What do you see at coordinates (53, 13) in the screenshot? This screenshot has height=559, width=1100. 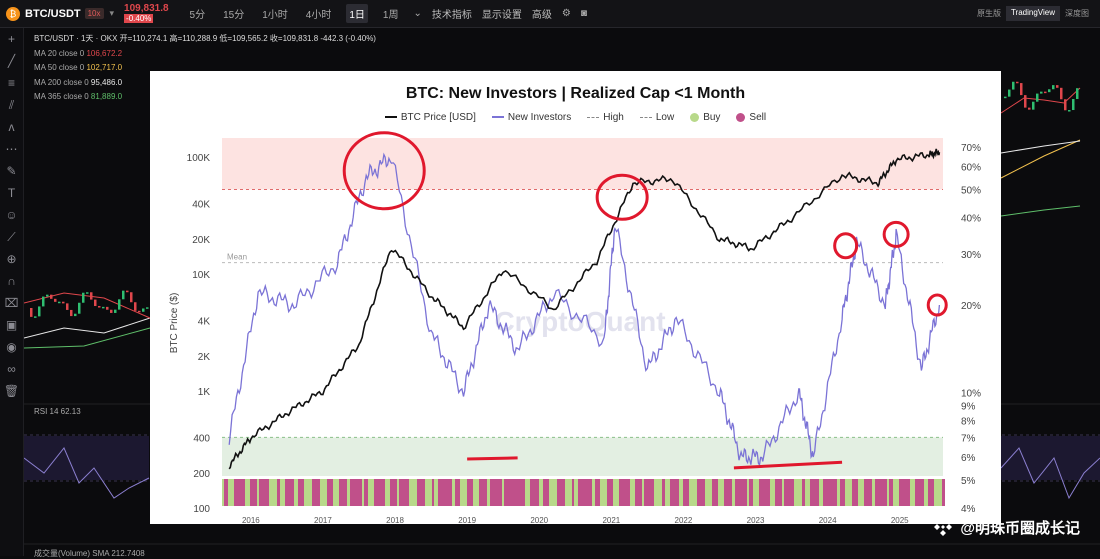 I see `pair-selector: BTC/USDT` at bounding box center [53, 13].